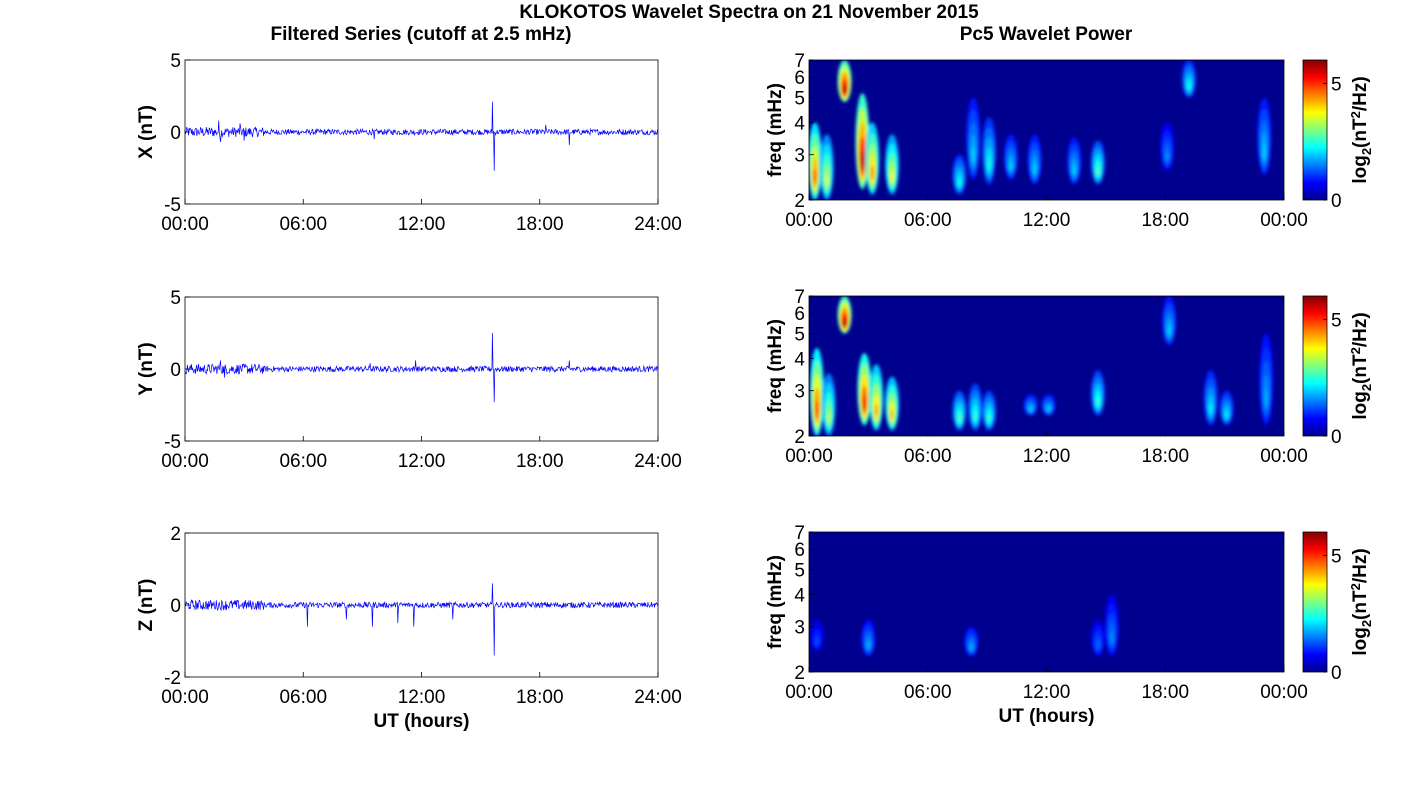 This screenshot has height=788, width=1418. Describe the element at coordinates (928, 692) in the screenshot. I see `z-time-tick-label: 06:00` at that location.